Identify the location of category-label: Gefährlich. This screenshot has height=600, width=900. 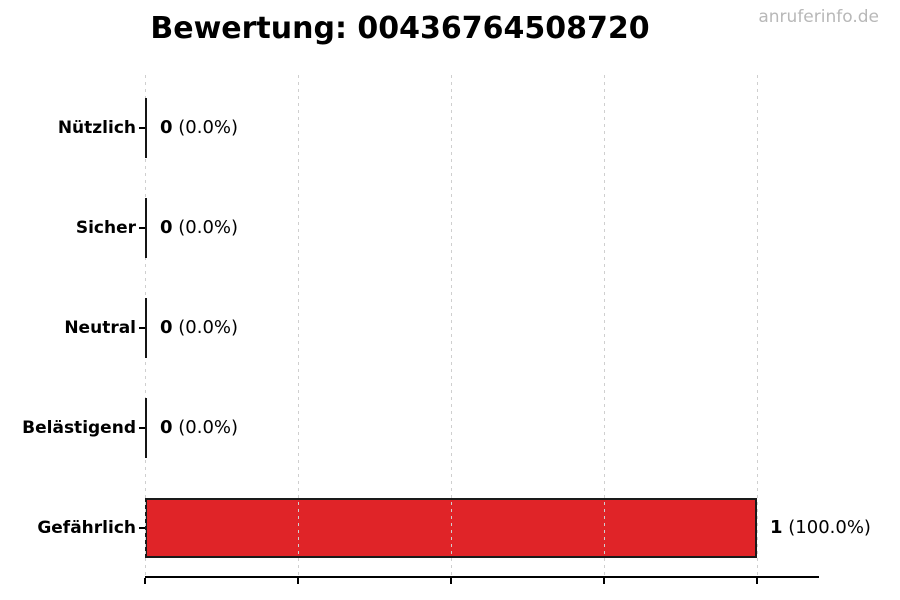
(86, 527).